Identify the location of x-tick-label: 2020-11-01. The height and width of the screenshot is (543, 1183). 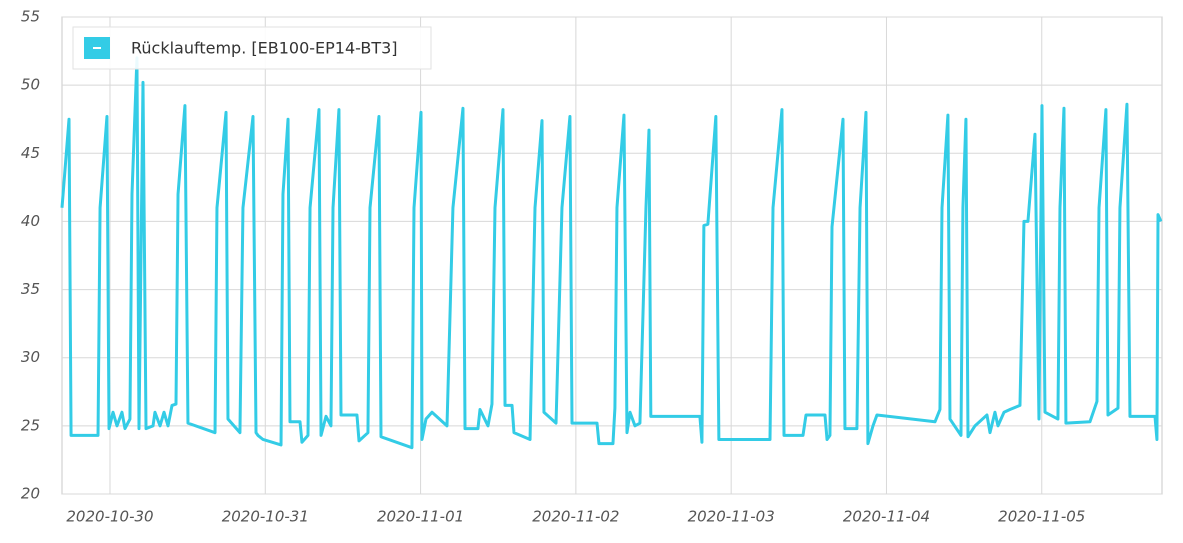
(420, 517).